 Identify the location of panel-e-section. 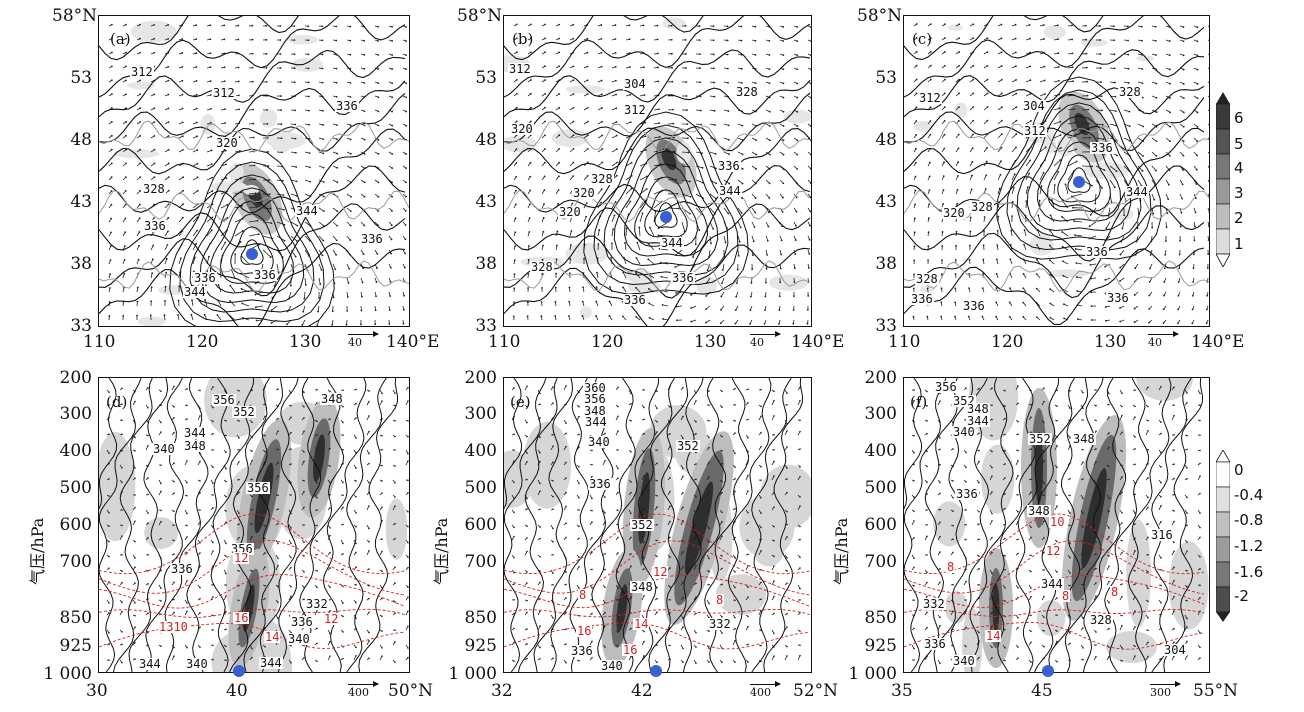
(657, 525).